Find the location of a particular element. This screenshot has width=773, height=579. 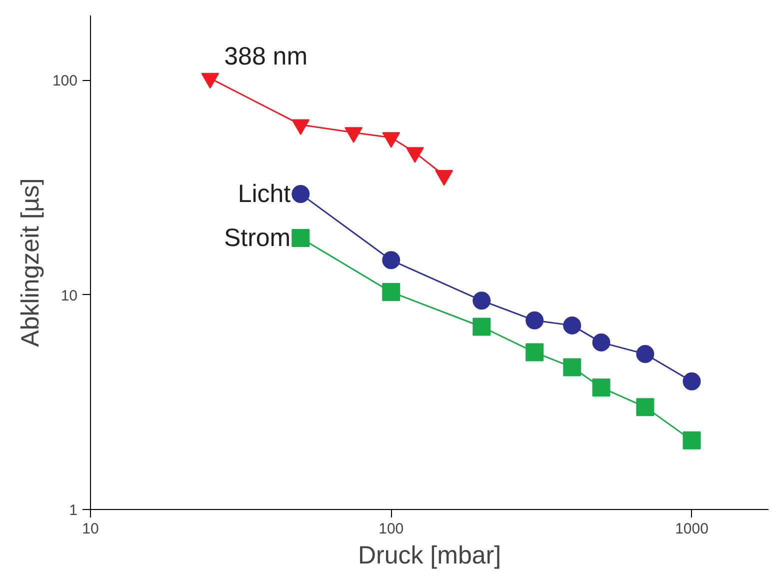

y-tick-label: 1 is located at coordinates (73, 510).